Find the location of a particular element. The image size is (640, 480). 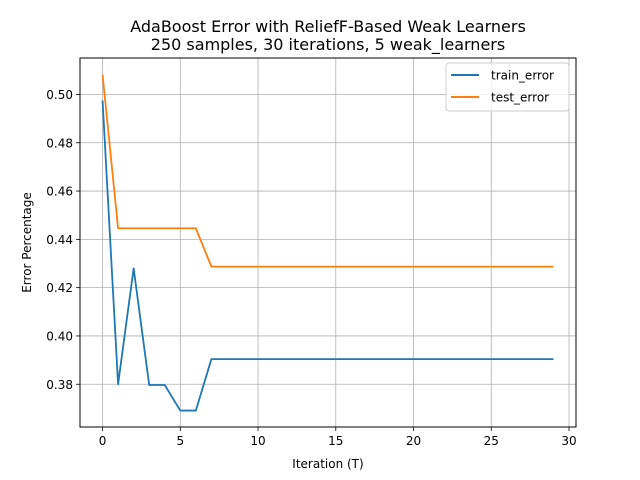

legend-label-test-error: test_error is located at coordinates (520, 98).